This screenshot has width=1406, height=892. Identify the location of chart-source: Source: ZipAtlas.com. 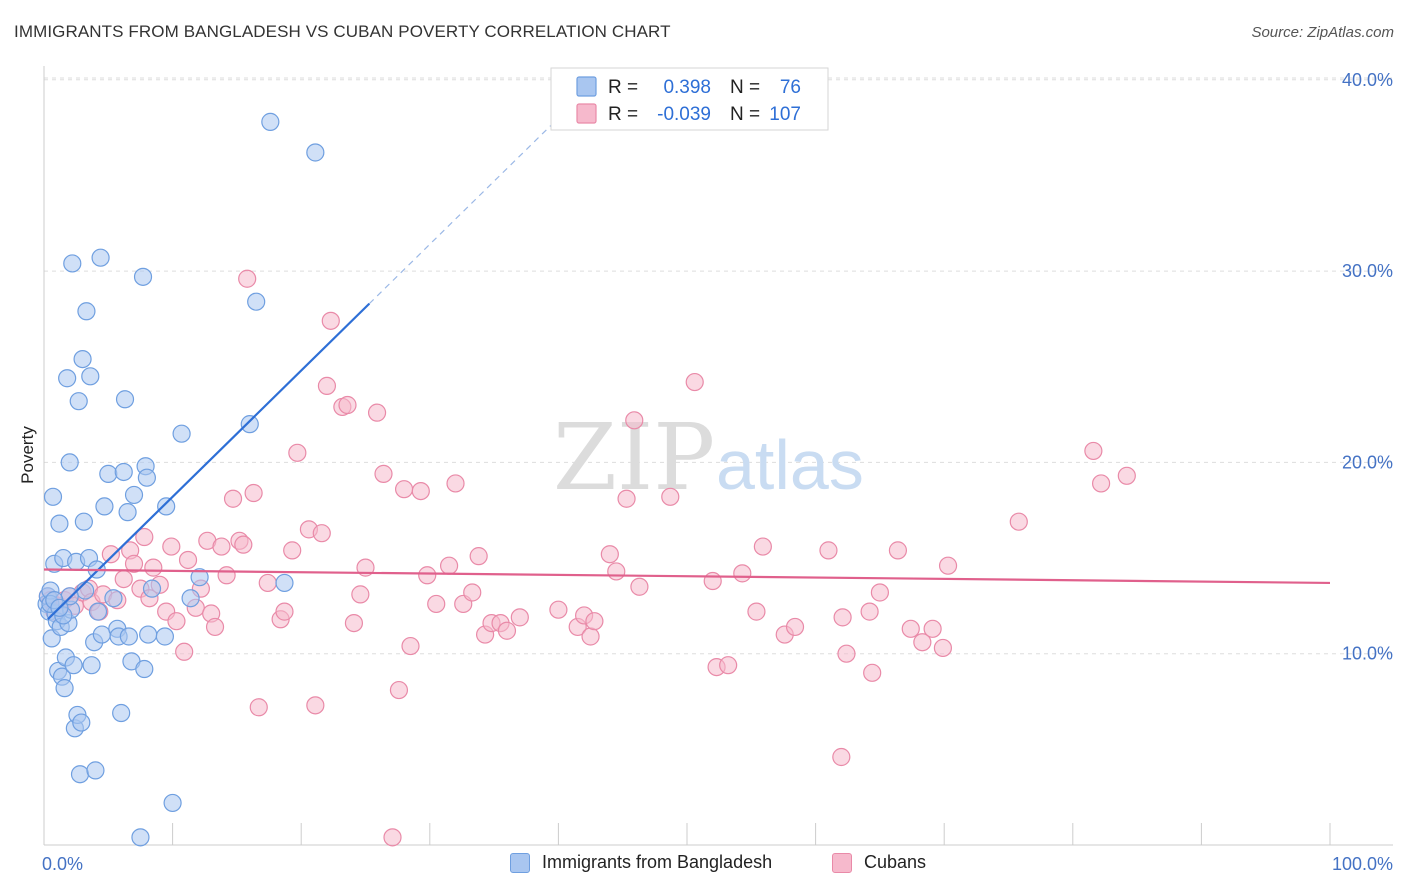
(1322, 32).